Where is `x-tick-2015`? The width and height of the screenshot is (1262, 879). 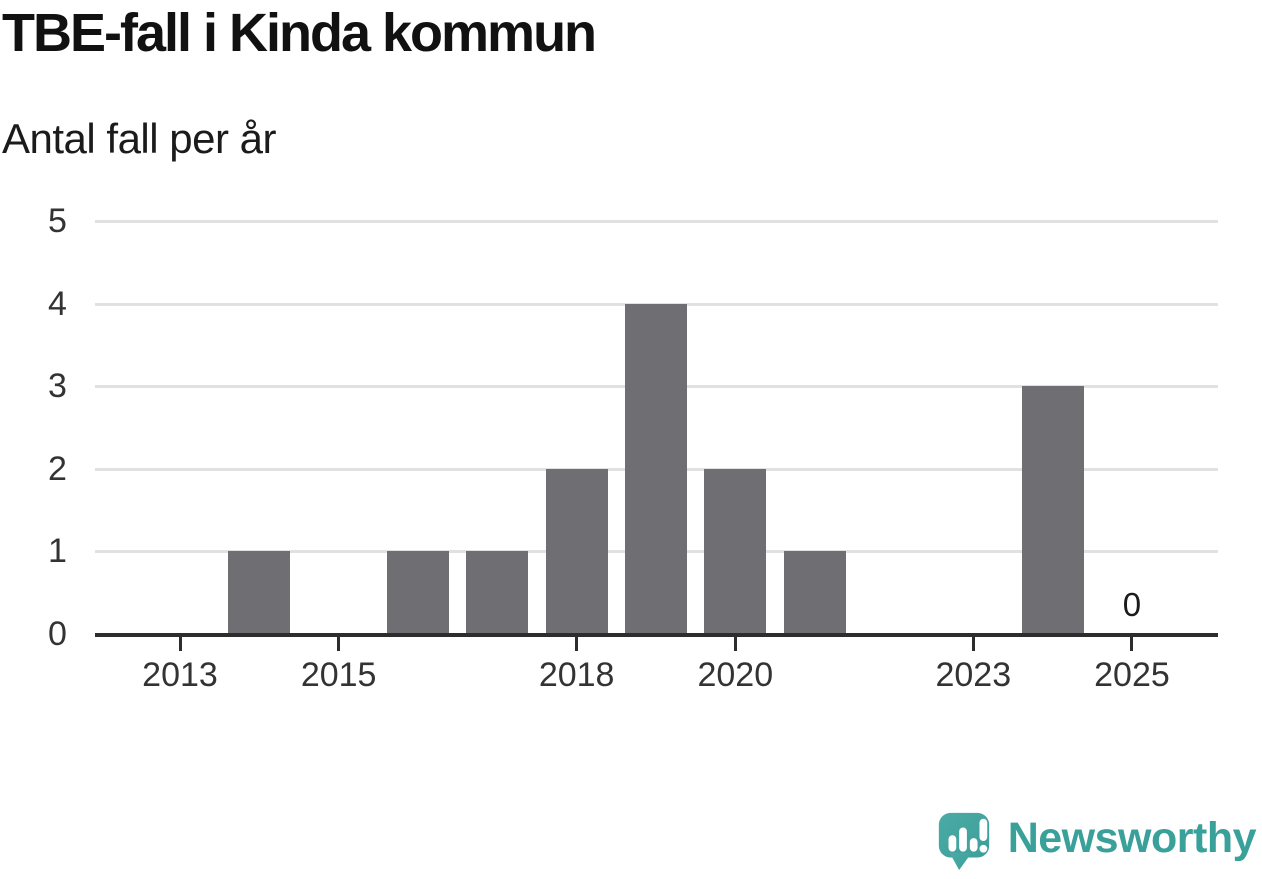
x-tick-2015 is located at coordinates (339, 644).